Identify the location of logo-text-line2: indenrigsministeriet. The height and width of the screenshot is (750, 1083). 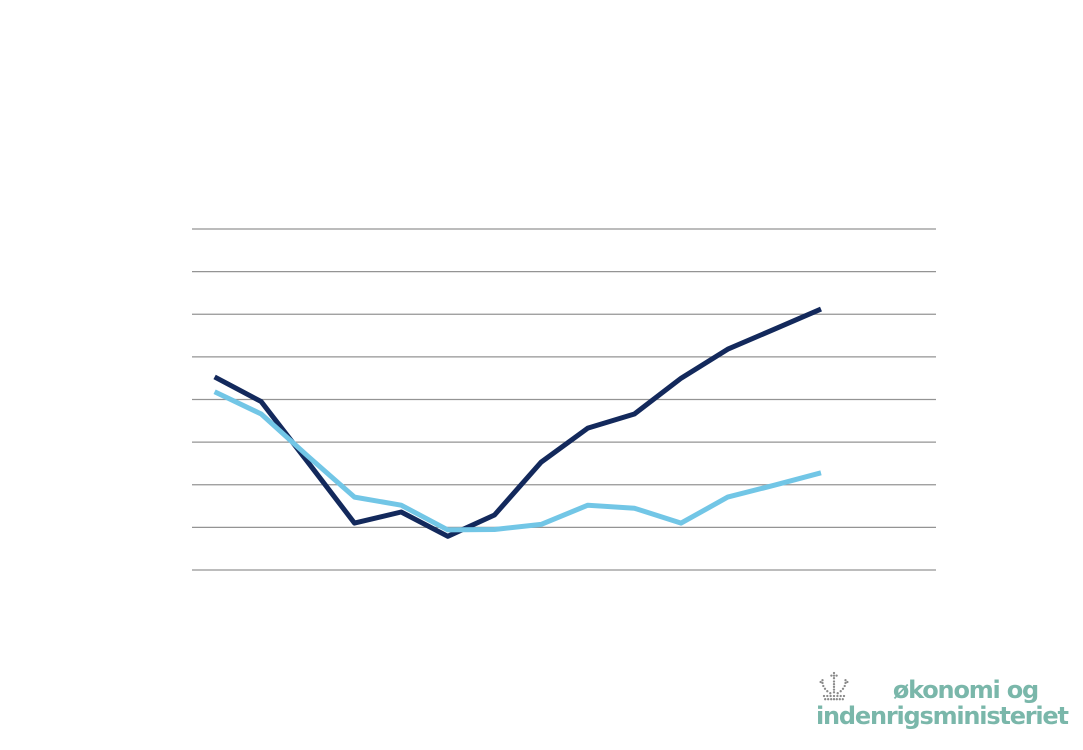
(942, 716).